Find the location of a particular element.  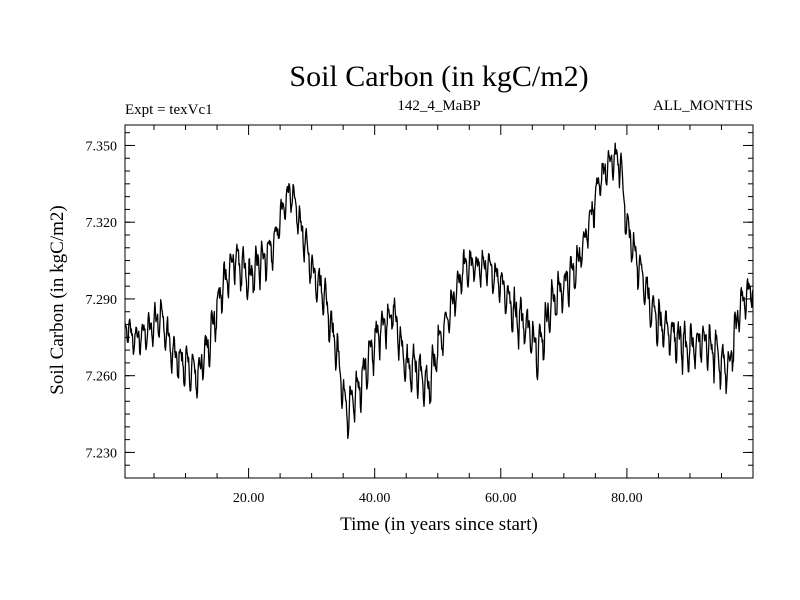

y-tick-label: 7.260 is located at coordinates (102, 377).